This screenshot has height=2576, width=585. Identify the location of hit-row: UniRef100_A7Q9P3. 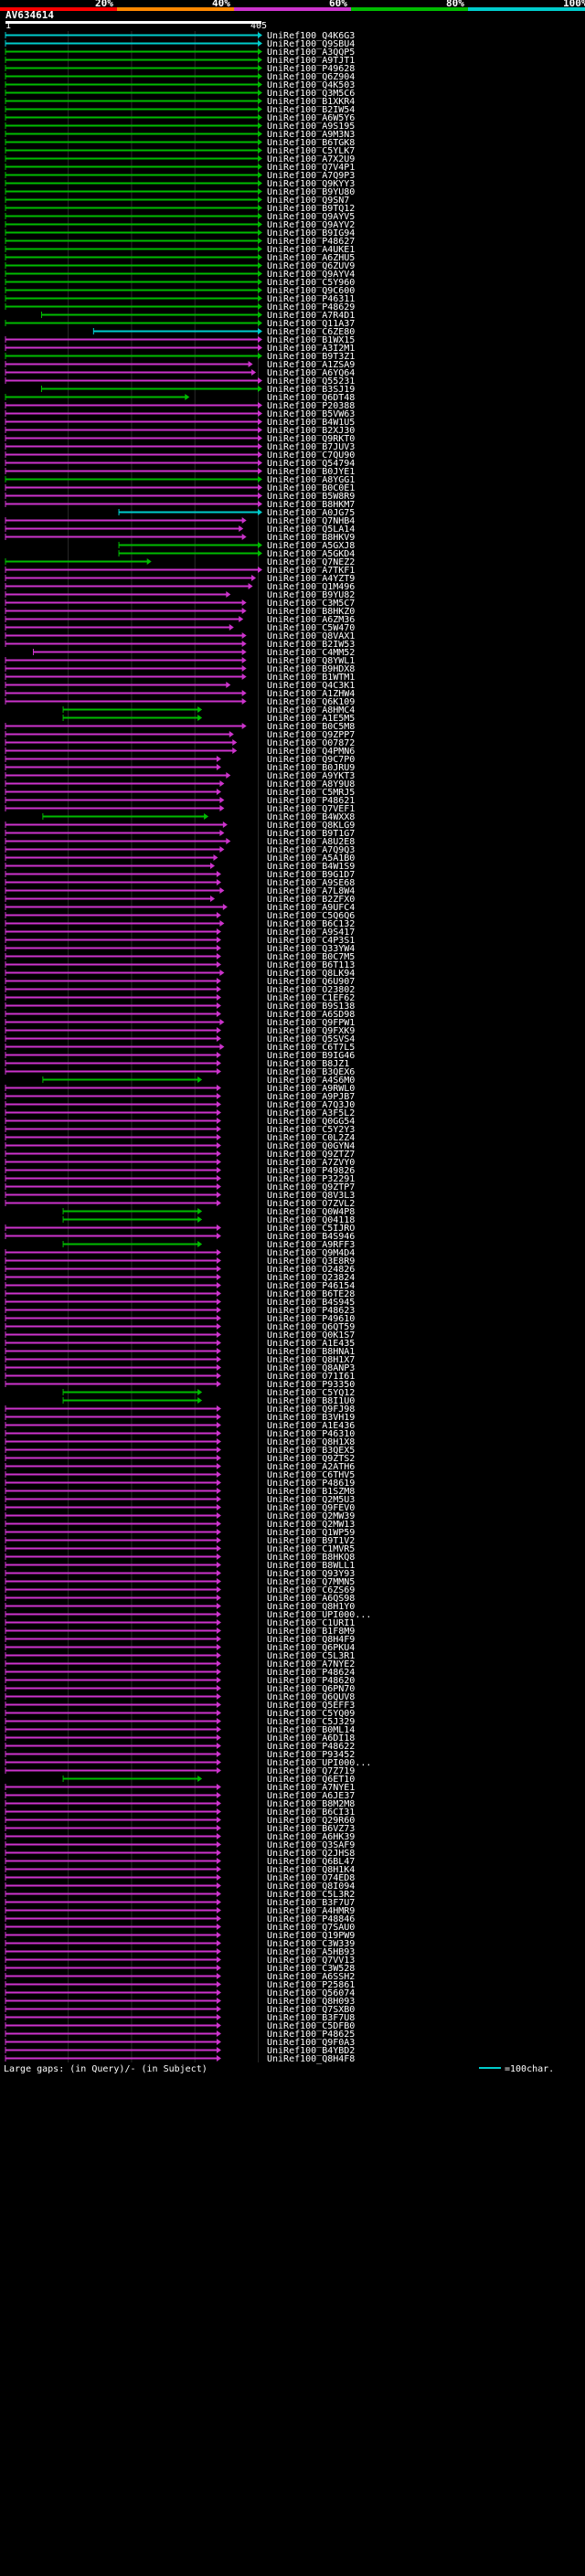
(180, 176).